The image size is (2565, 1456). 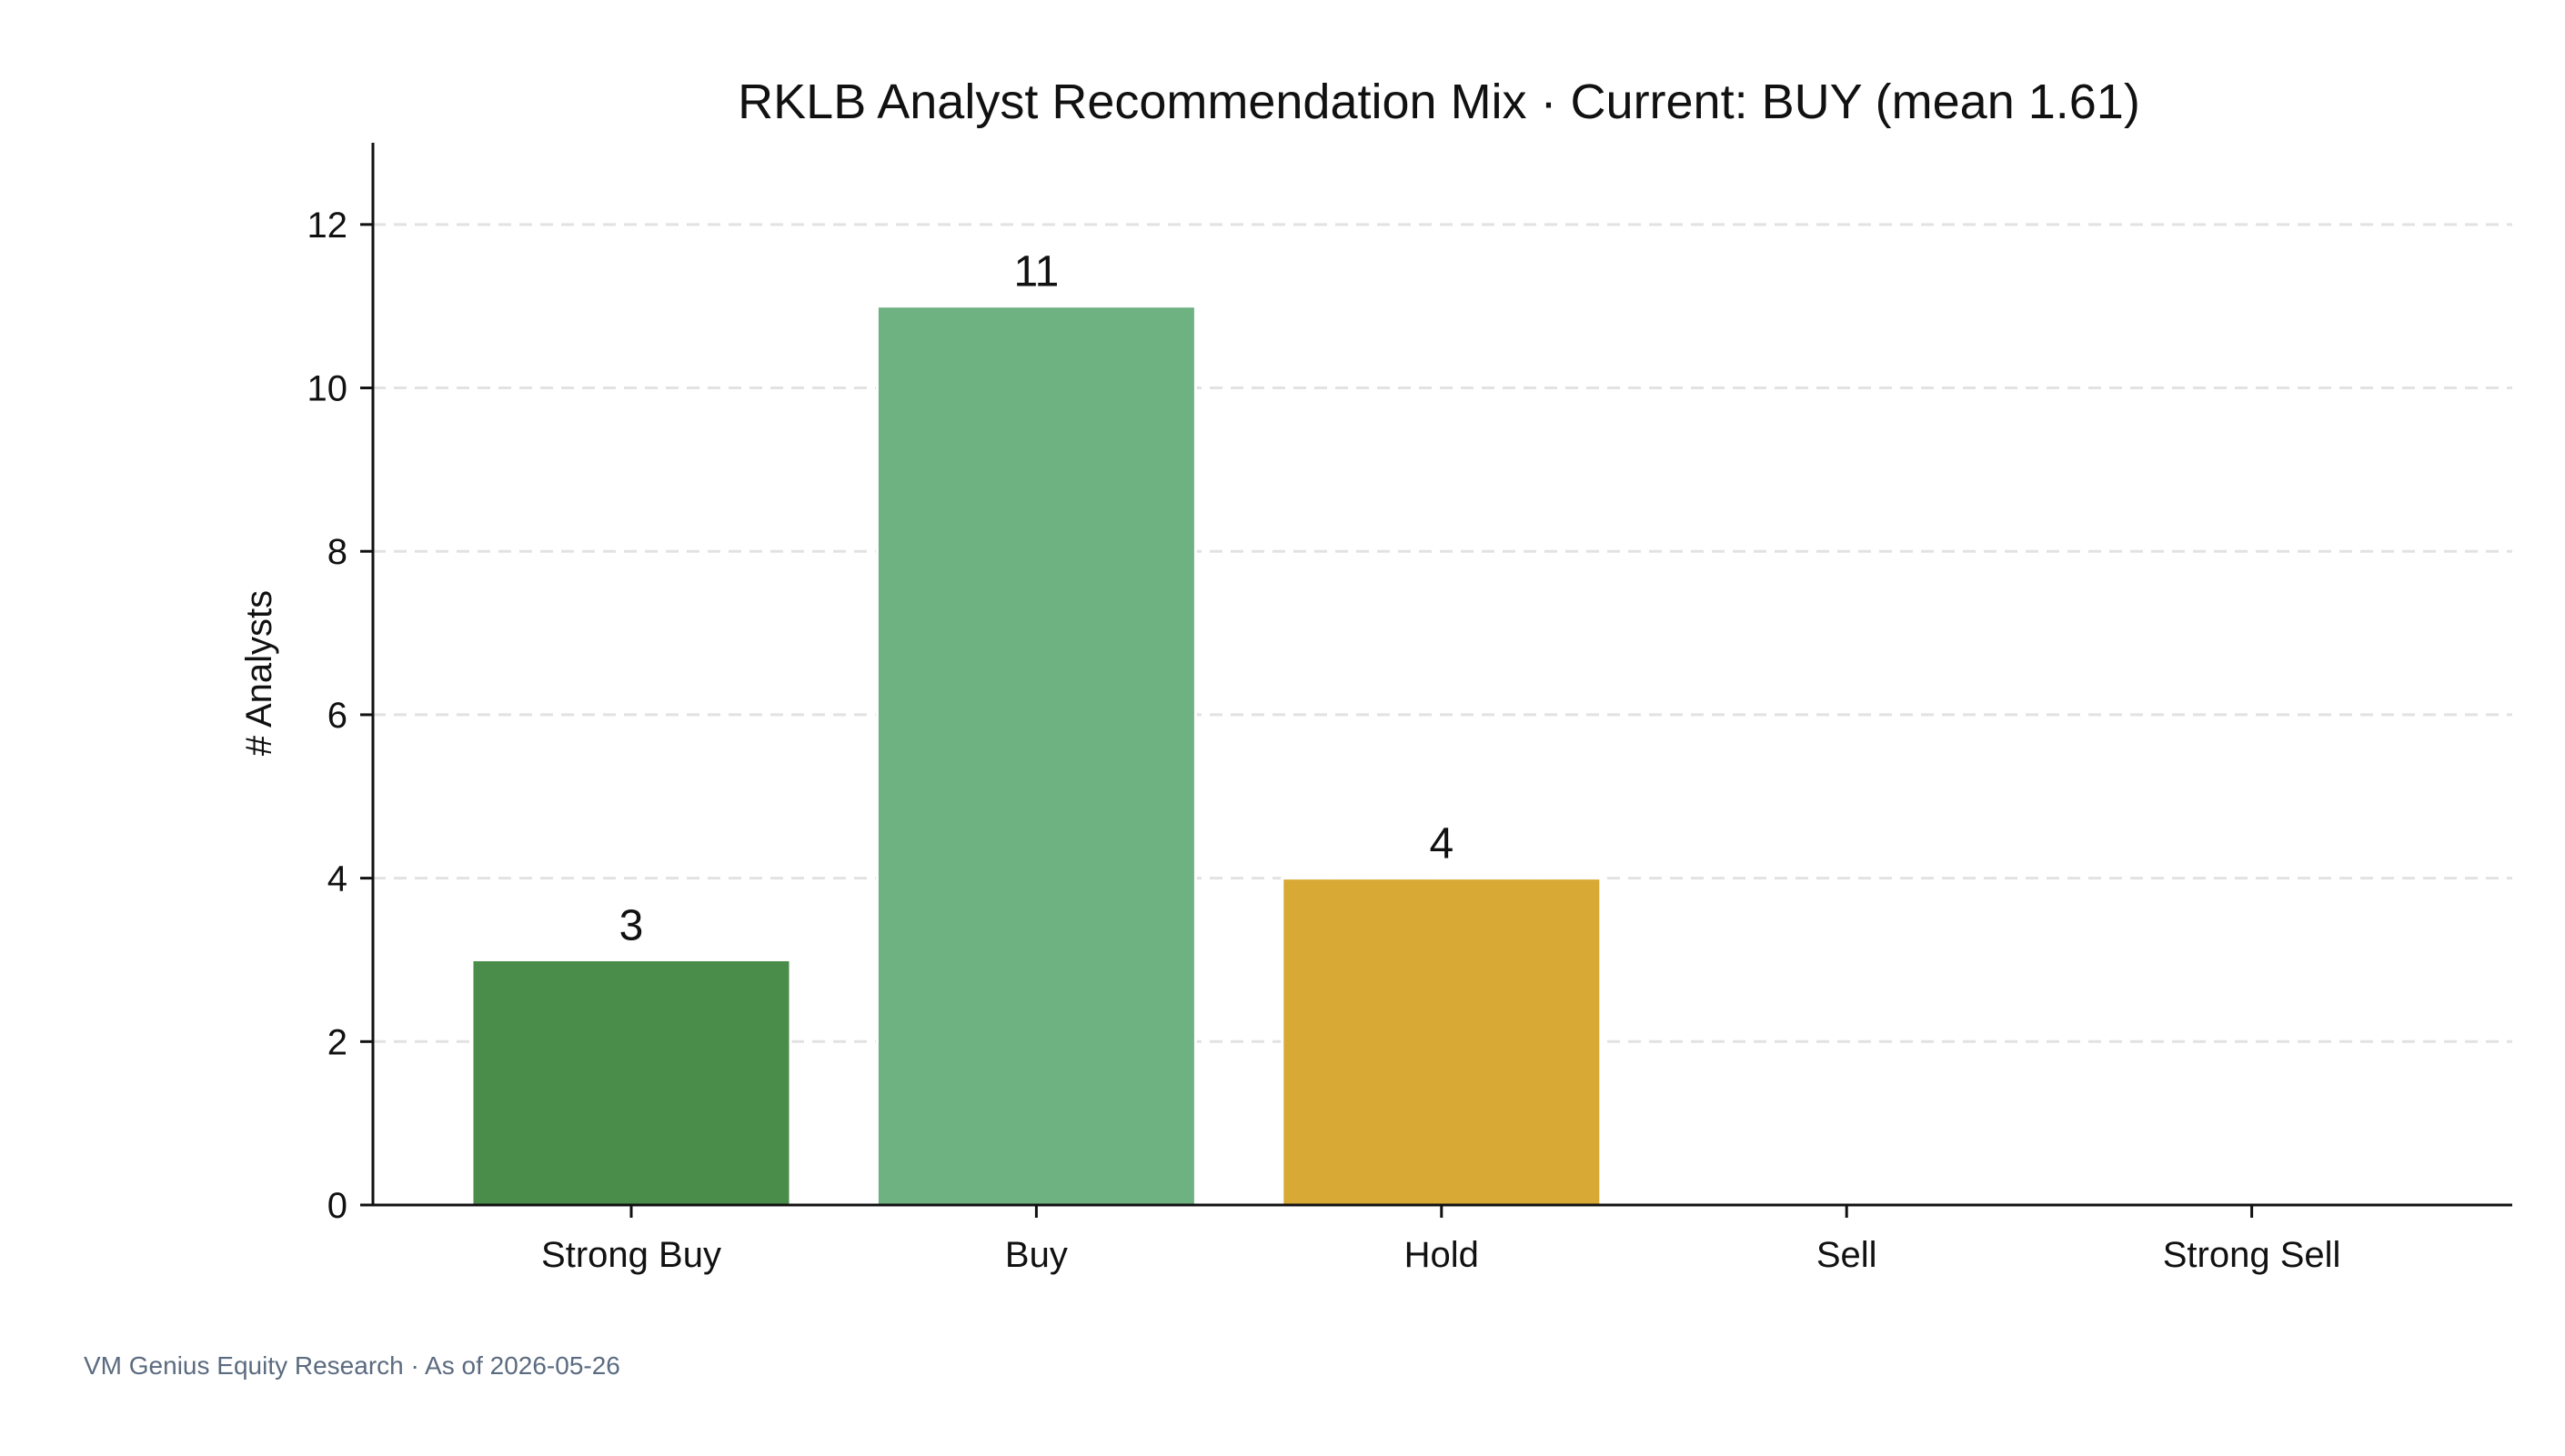 What do you see at coordinates (1036, 1255) in the screenshot?
I see `x-tick-label-buy: Buy` at bounding box center [1036, 1255].